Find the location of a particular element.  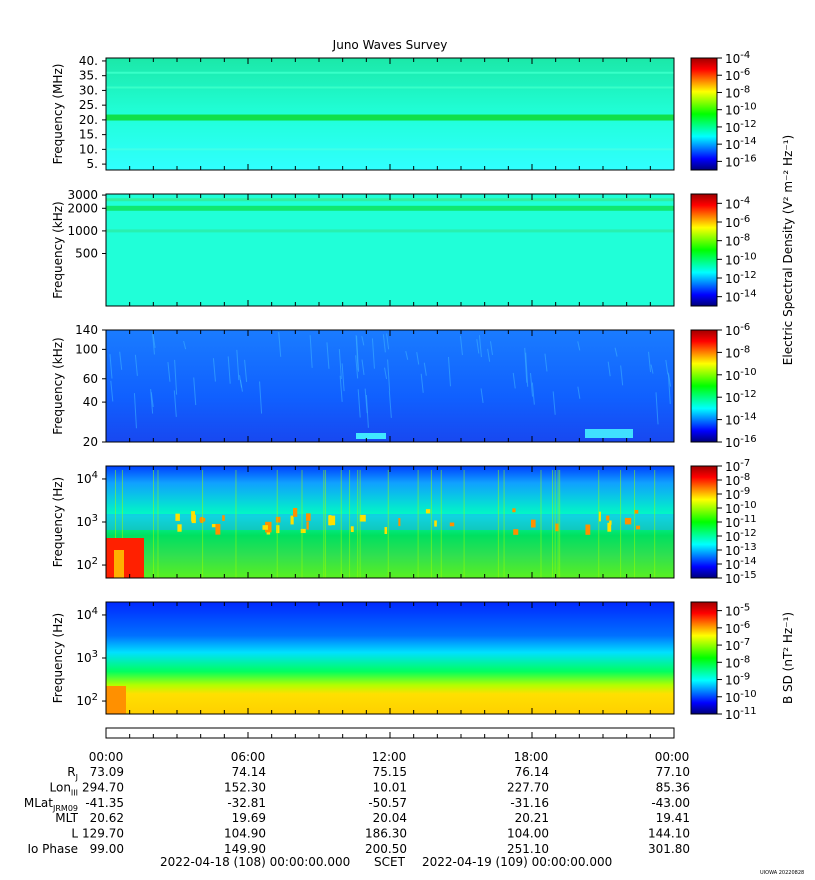

ephemeris-value: 104.00 is located at coordinates (528, 834).